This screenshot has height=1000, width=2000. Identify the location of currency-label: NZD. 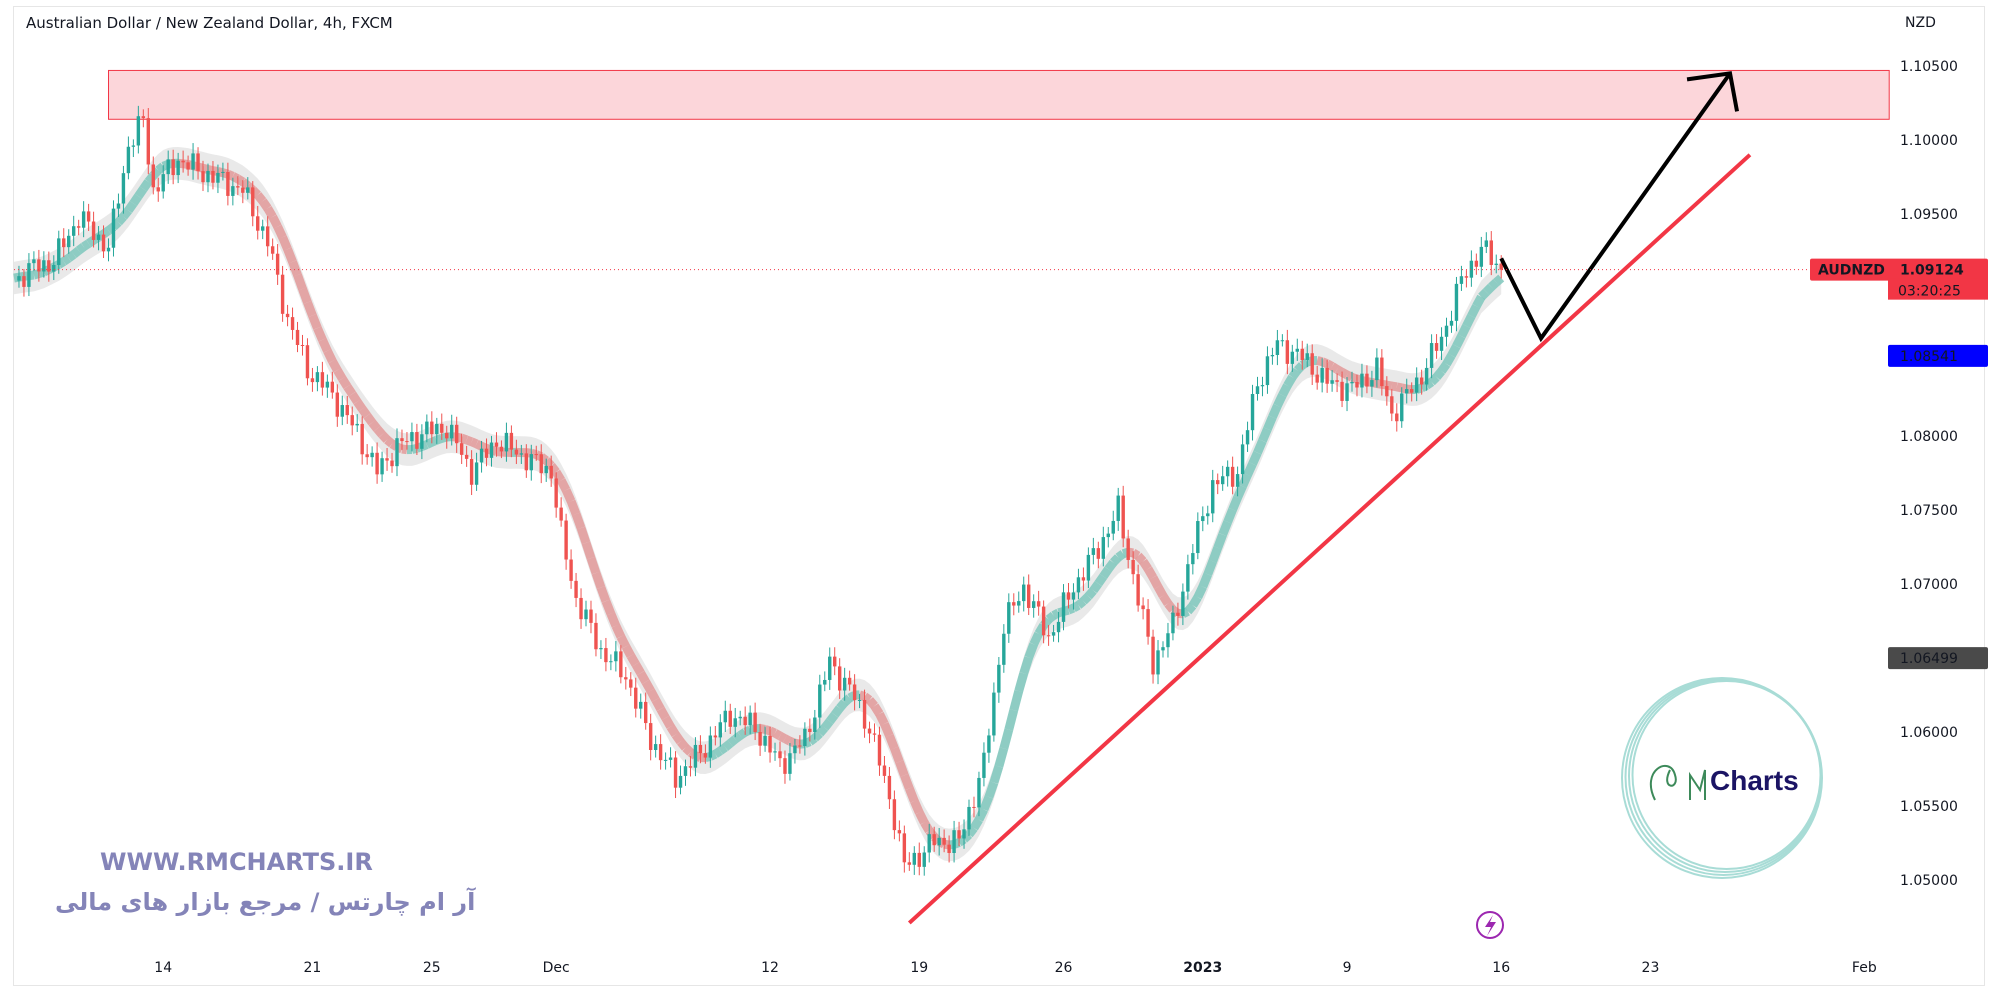
(1920, 23).